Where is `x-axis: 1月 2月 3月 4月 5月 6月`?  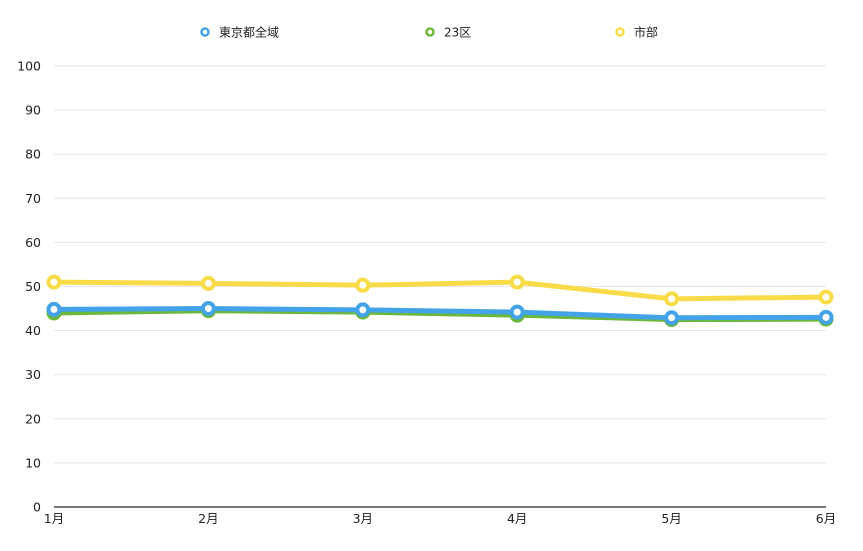
x-axis: 1月 2月 3月 4月 5月 6月 is located at coordinates (440, 516).